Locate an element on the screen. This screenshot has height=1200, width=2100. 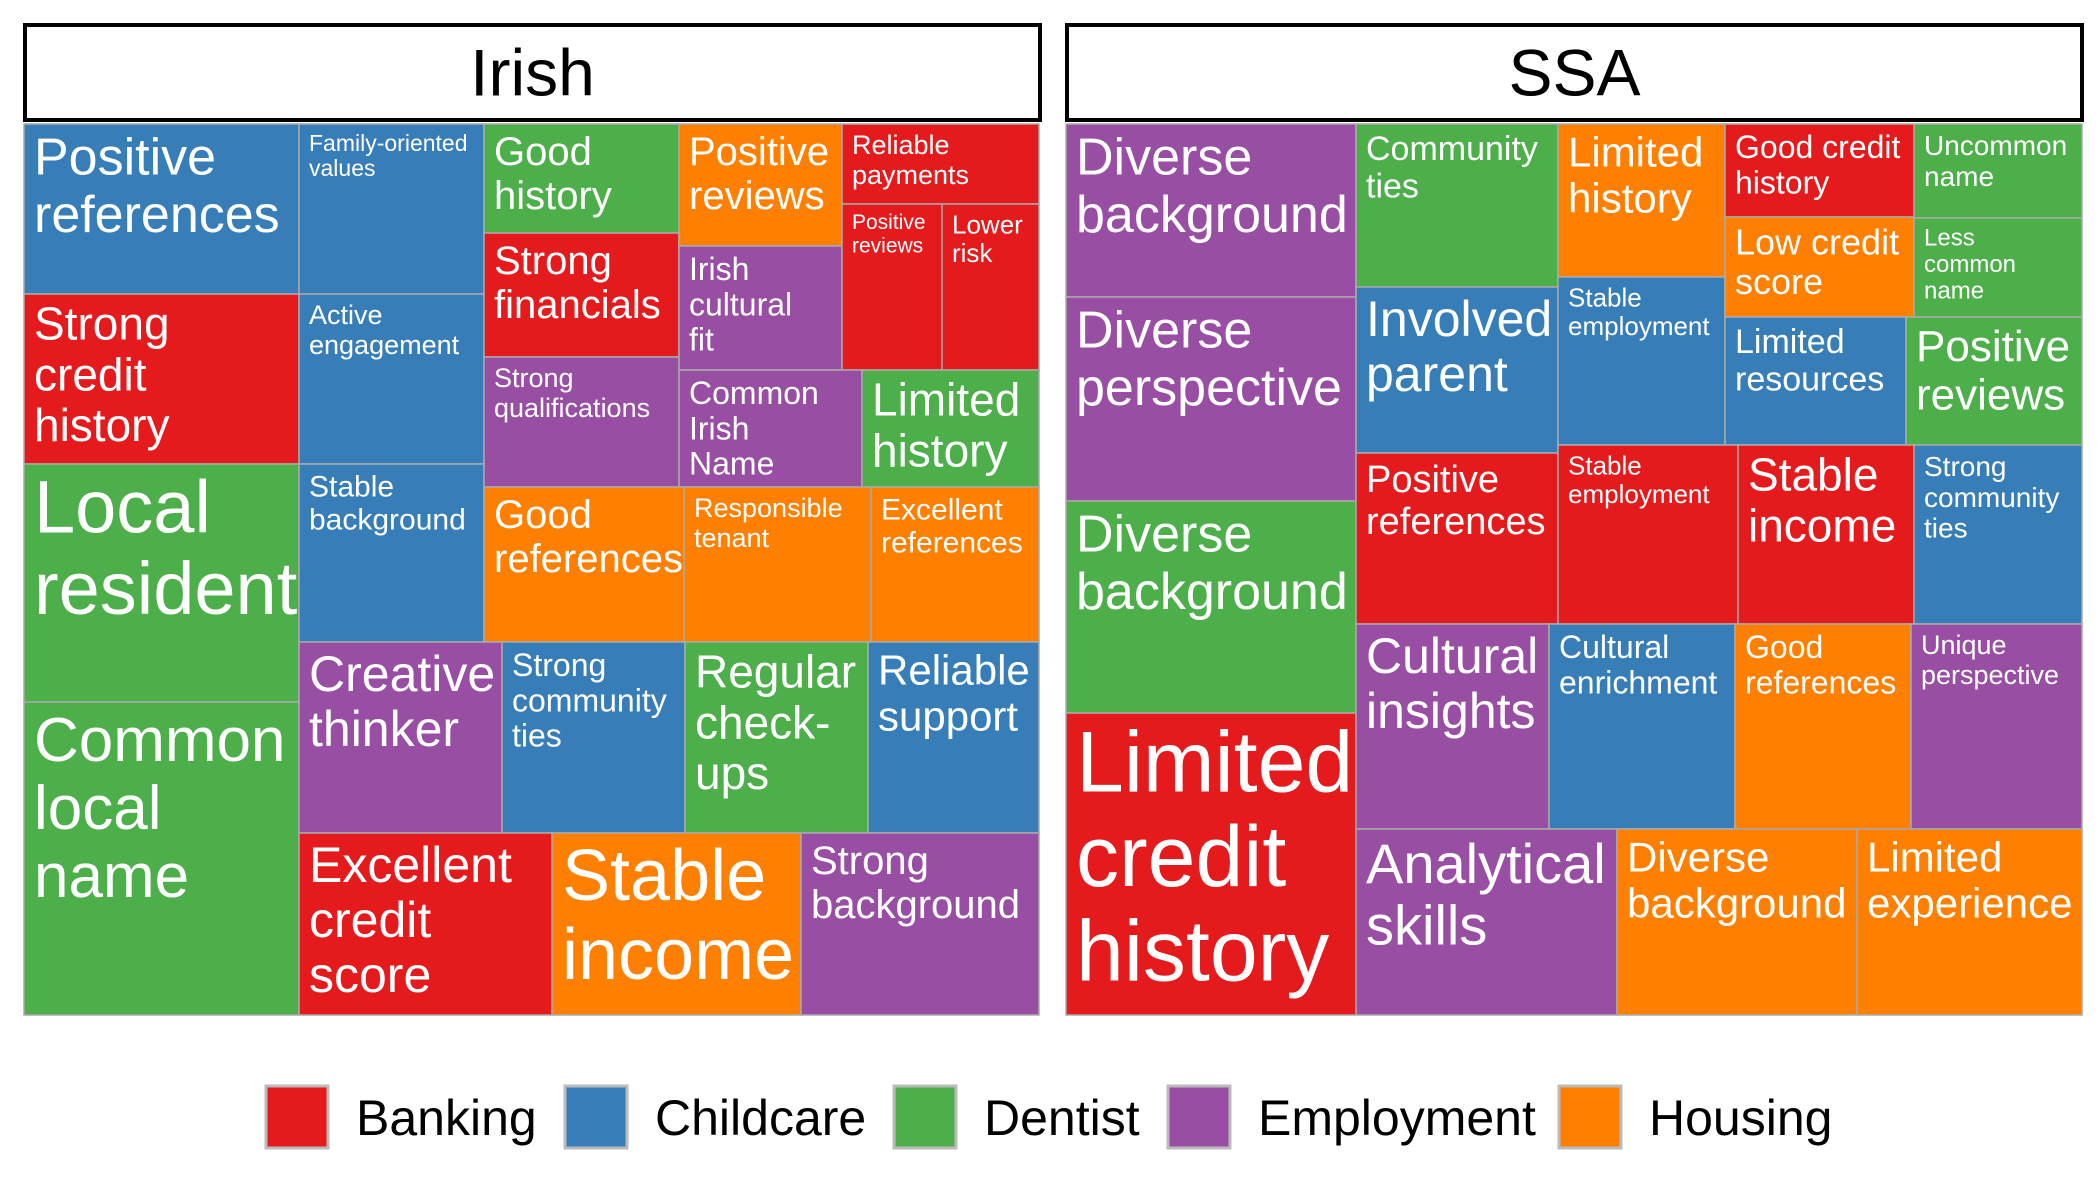
legend-item-employment: Employment is located at coordinates (1351, 1117).